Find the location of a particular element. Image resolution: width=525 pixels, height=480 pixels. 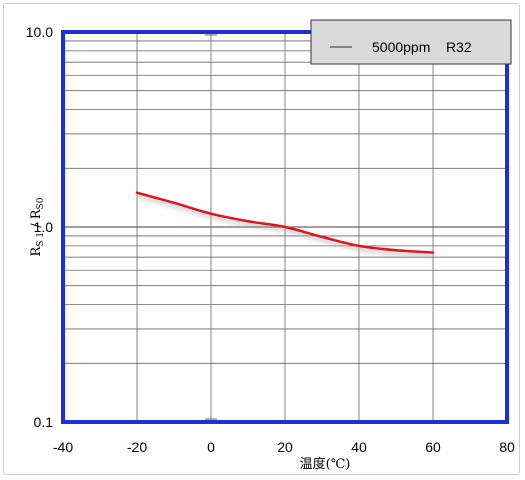

y-tick-label: 0.1 is located at coordinates (44, 422).